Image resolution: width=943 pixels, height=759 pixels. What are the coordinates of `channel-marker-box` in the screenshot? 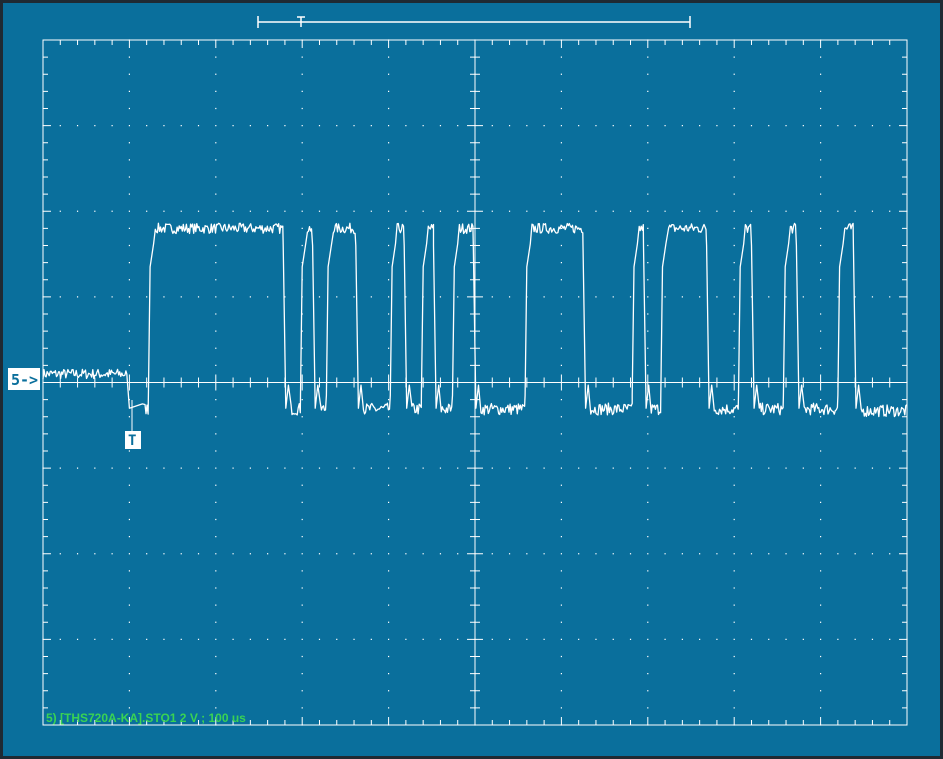 It's located at (24, 379).